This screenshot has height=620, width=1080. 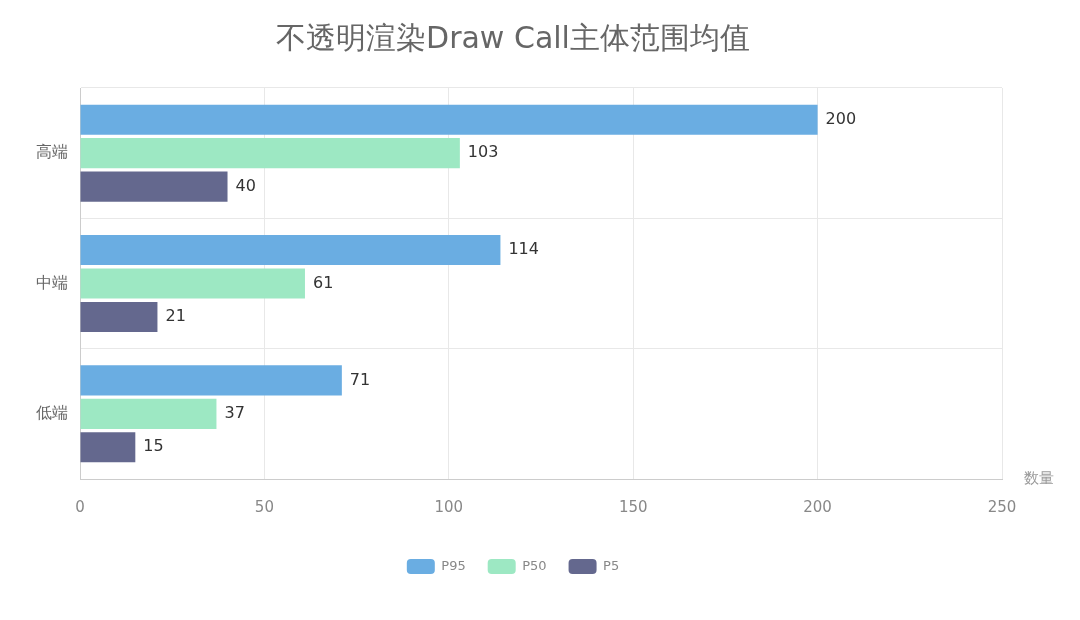 What do you see at coordinates (483, 152) in the screenshot?
I see `data-label: 103` at bounding box center [483, 152].